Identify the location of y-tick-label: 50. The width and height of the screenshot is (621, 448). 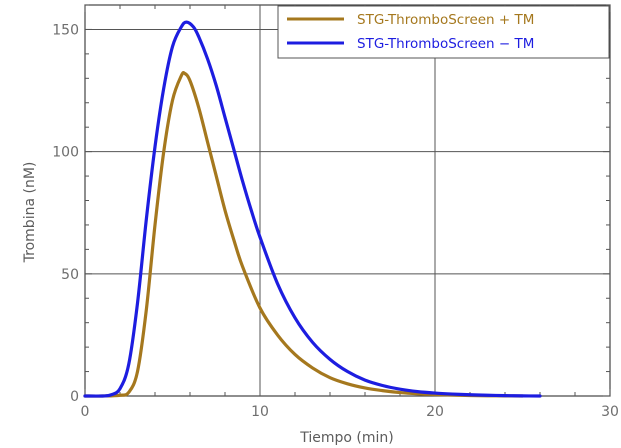
(70, 275).